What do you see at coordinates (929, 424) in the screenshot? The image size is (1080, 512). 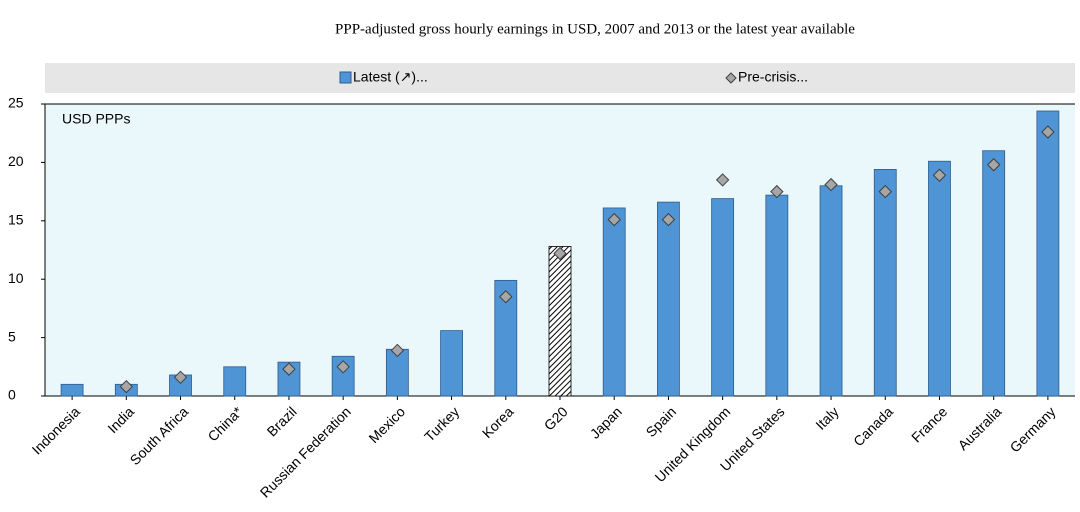 I see `x-tick-label: France` at bounding box center [929, 424].